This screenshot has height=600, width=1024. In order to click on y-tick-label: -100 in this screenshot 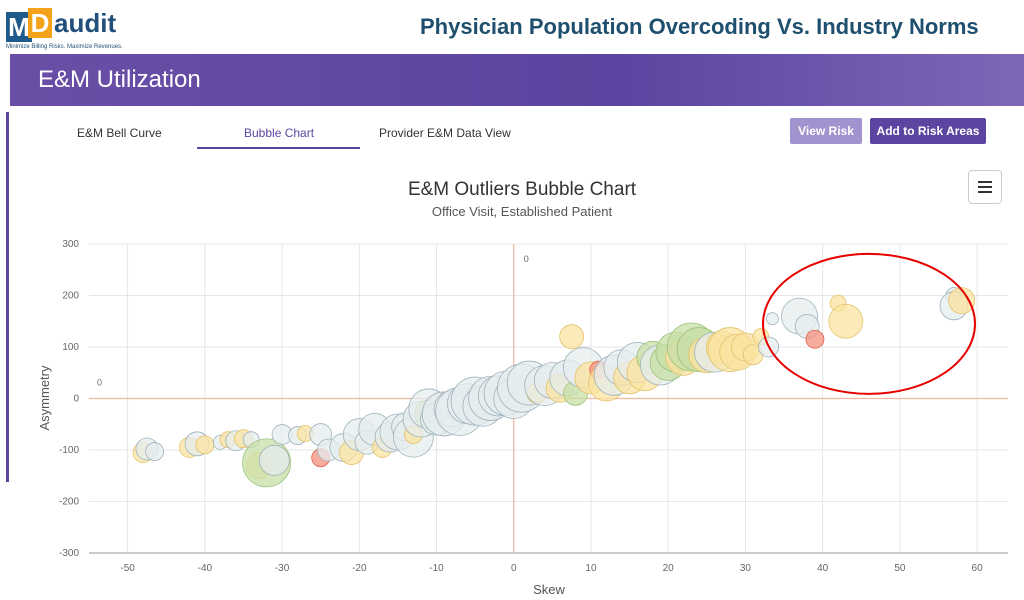, I will do `click(69, 450)`.